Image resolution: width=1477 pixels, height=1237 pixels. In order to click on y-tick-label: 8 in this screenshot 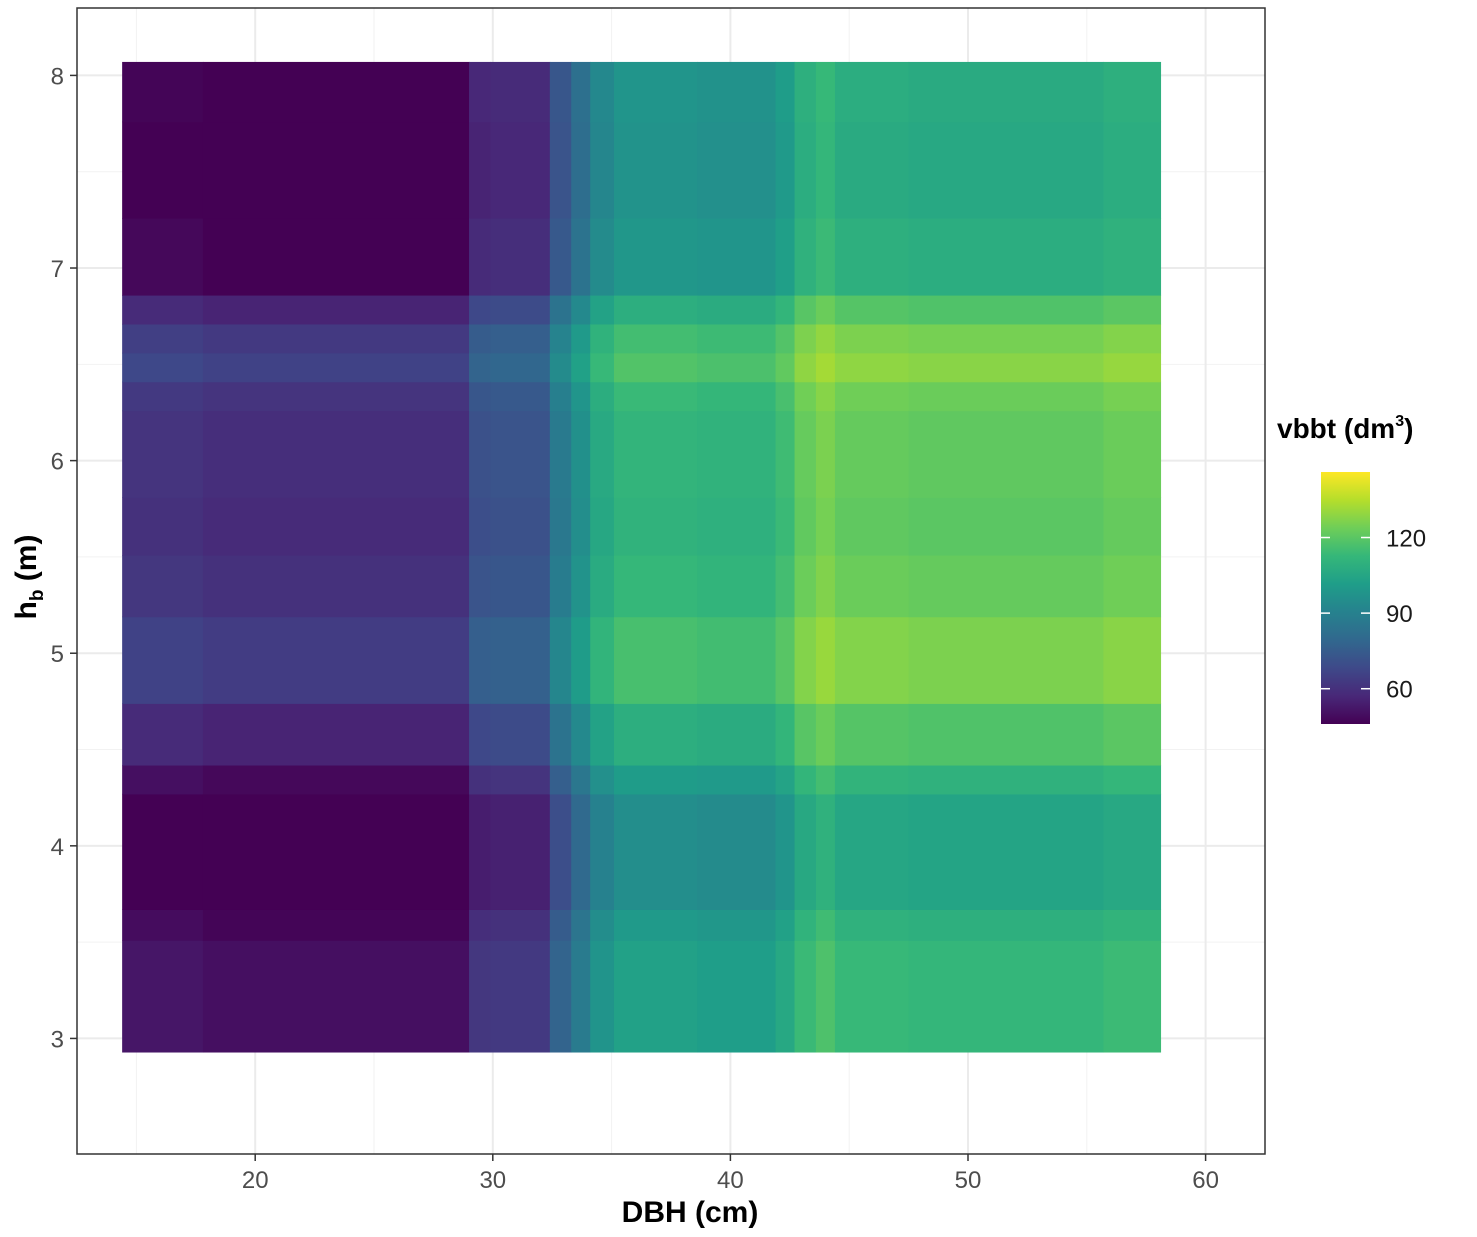, I will do `click(57, 76)`.